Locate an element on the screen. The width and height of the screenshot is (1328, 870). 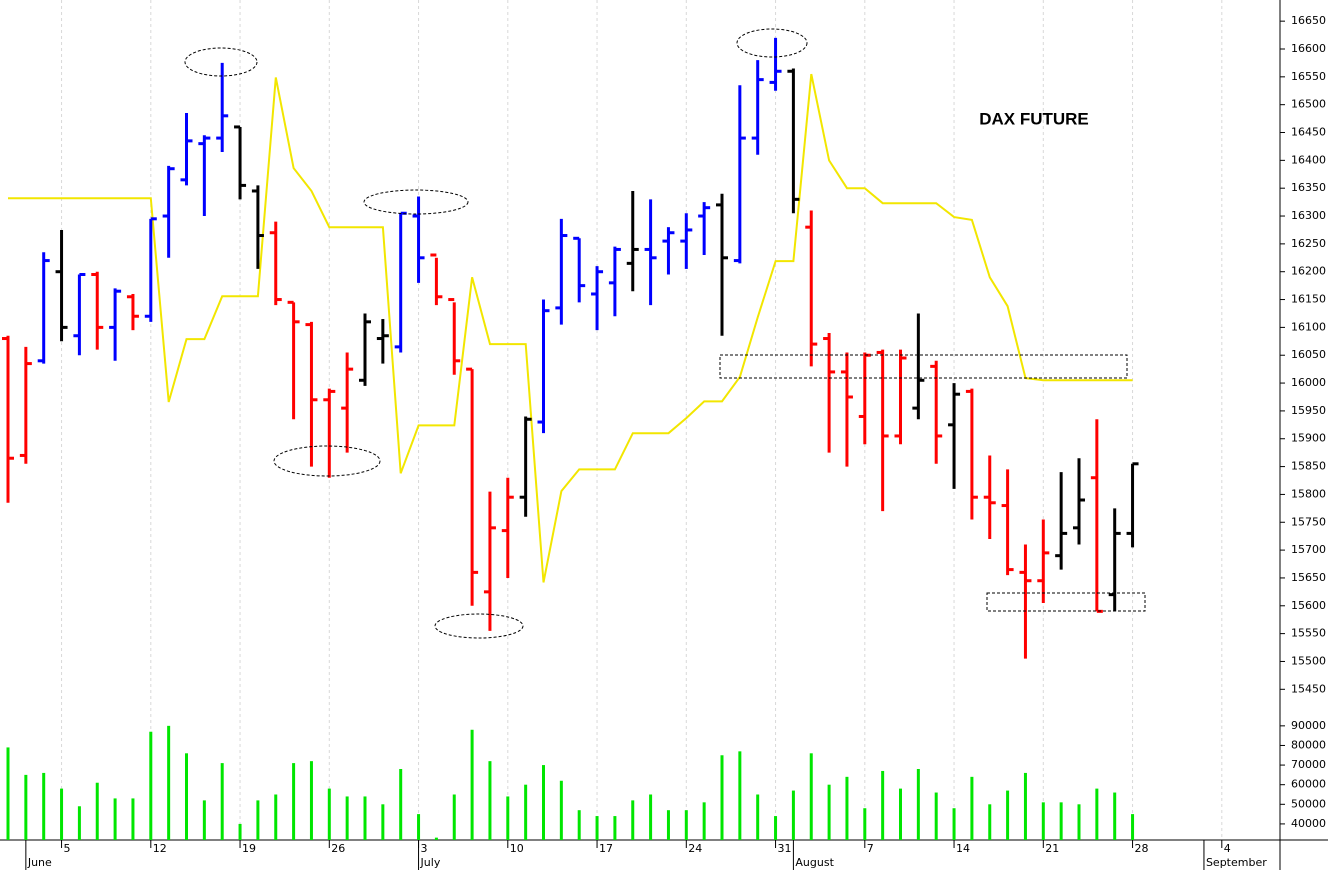
y-tick-label: 15850 is located at coordinates (1308, 466).